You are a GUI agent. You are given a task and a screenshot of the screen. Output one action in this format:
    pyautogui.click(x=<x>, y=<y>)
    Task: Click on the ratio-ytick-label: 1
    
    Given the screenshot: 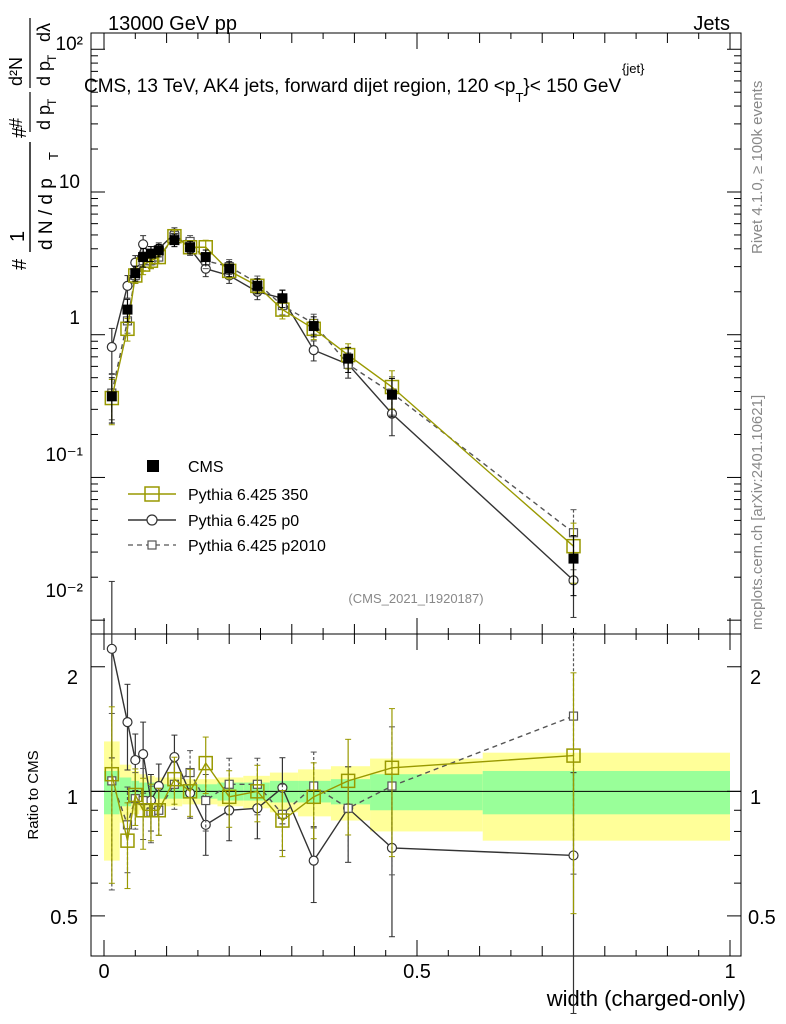 What is the action you would take?
    pyautogui.click(x=72, y=798)
    